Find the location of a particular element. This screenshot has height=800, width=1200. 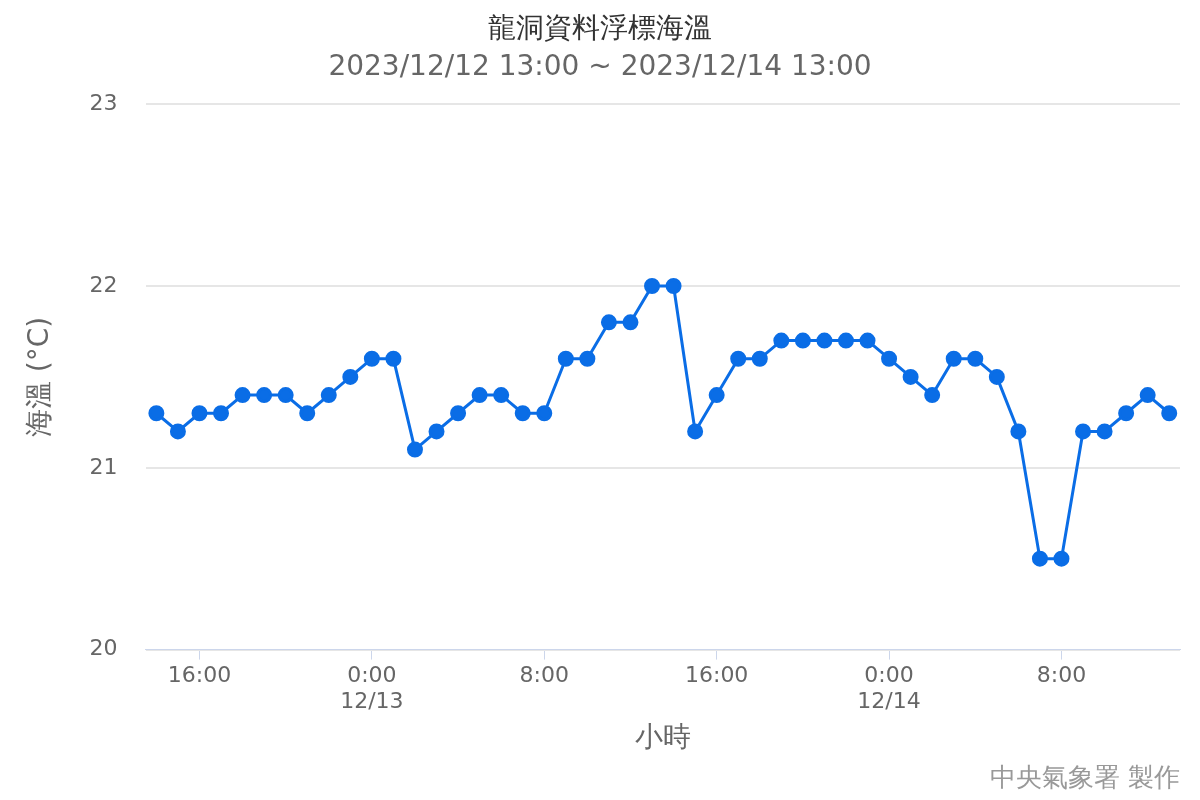

y-tick-label: 23 is located at coordinates (103, 102).